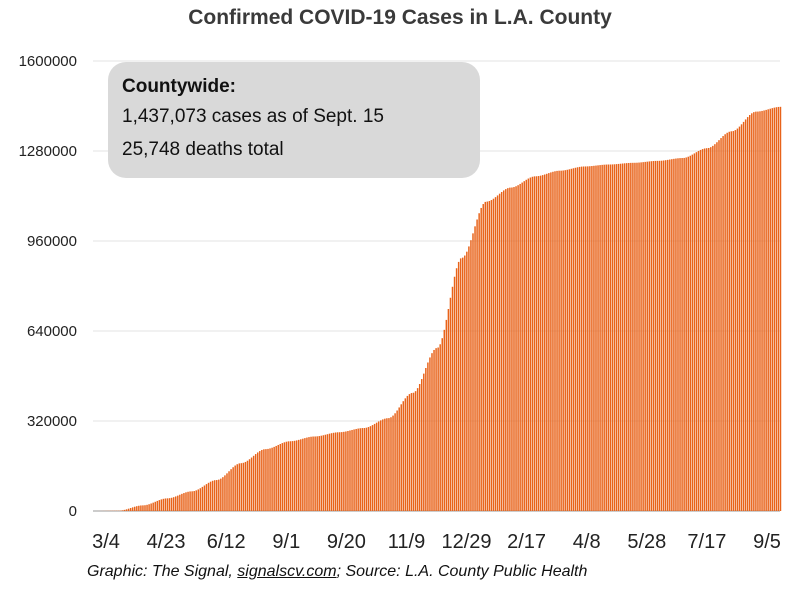 The width and height of the screenshot is (800, 598). I want to click on callout-heading: Countywide:, so click(179, 86).